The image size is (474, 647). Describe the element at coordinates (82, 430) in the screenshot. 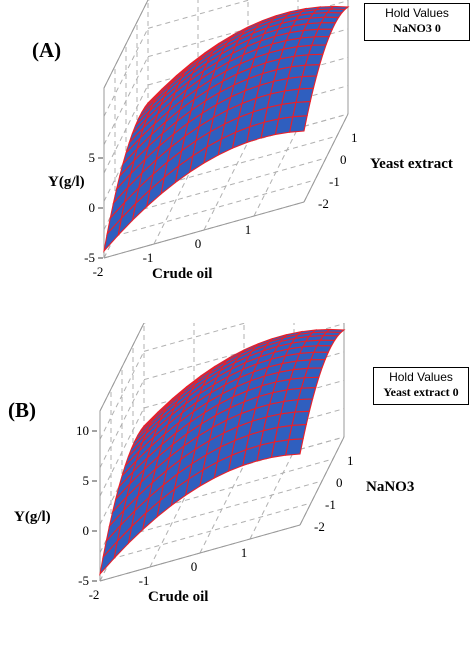

I see `z-tick-label: 10` at that location.